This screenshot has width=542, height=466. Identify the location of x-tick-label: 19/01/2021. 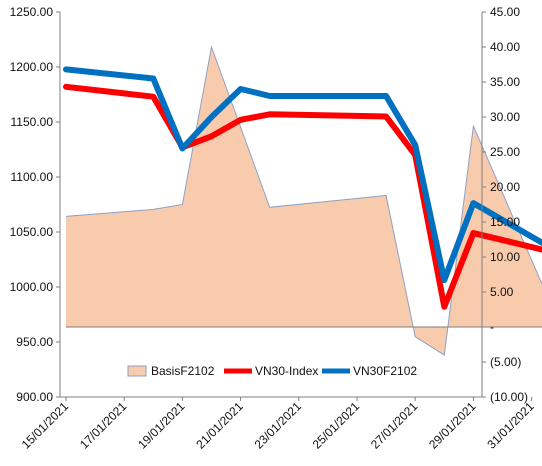
(161, 425).